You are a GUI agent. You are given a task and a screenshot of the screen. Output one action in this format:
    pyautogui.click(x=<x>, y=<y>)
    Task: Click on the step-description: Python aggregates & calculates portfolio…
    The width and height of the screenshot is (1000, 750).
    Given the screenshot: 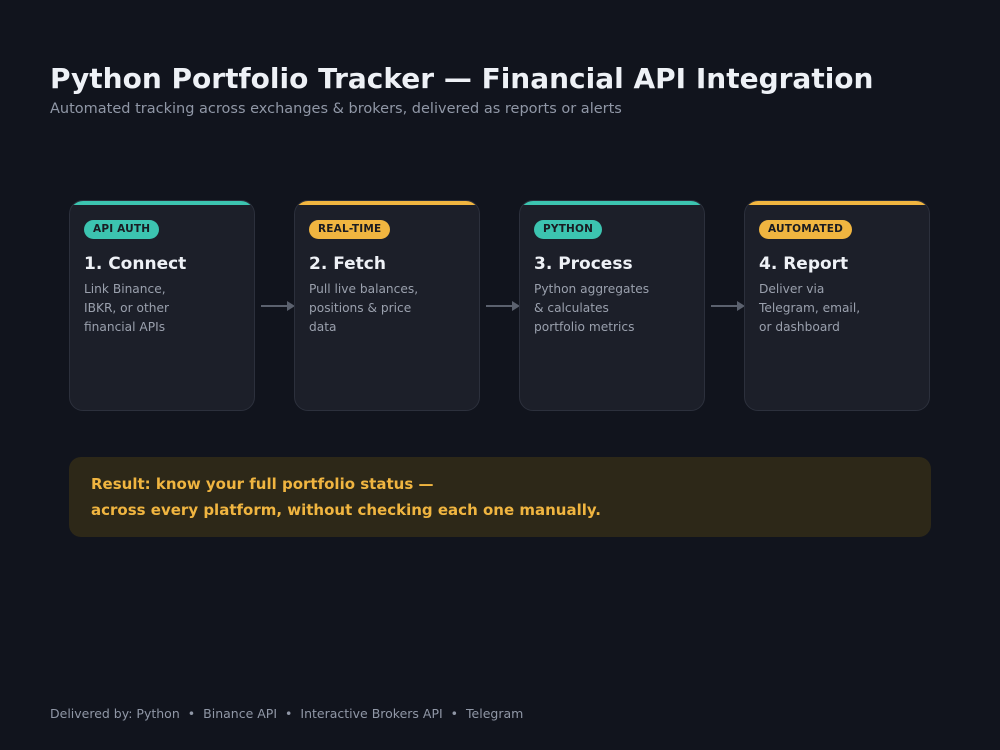 What is the action you would take?
    pyautogui.click(x=599, y=308)
    